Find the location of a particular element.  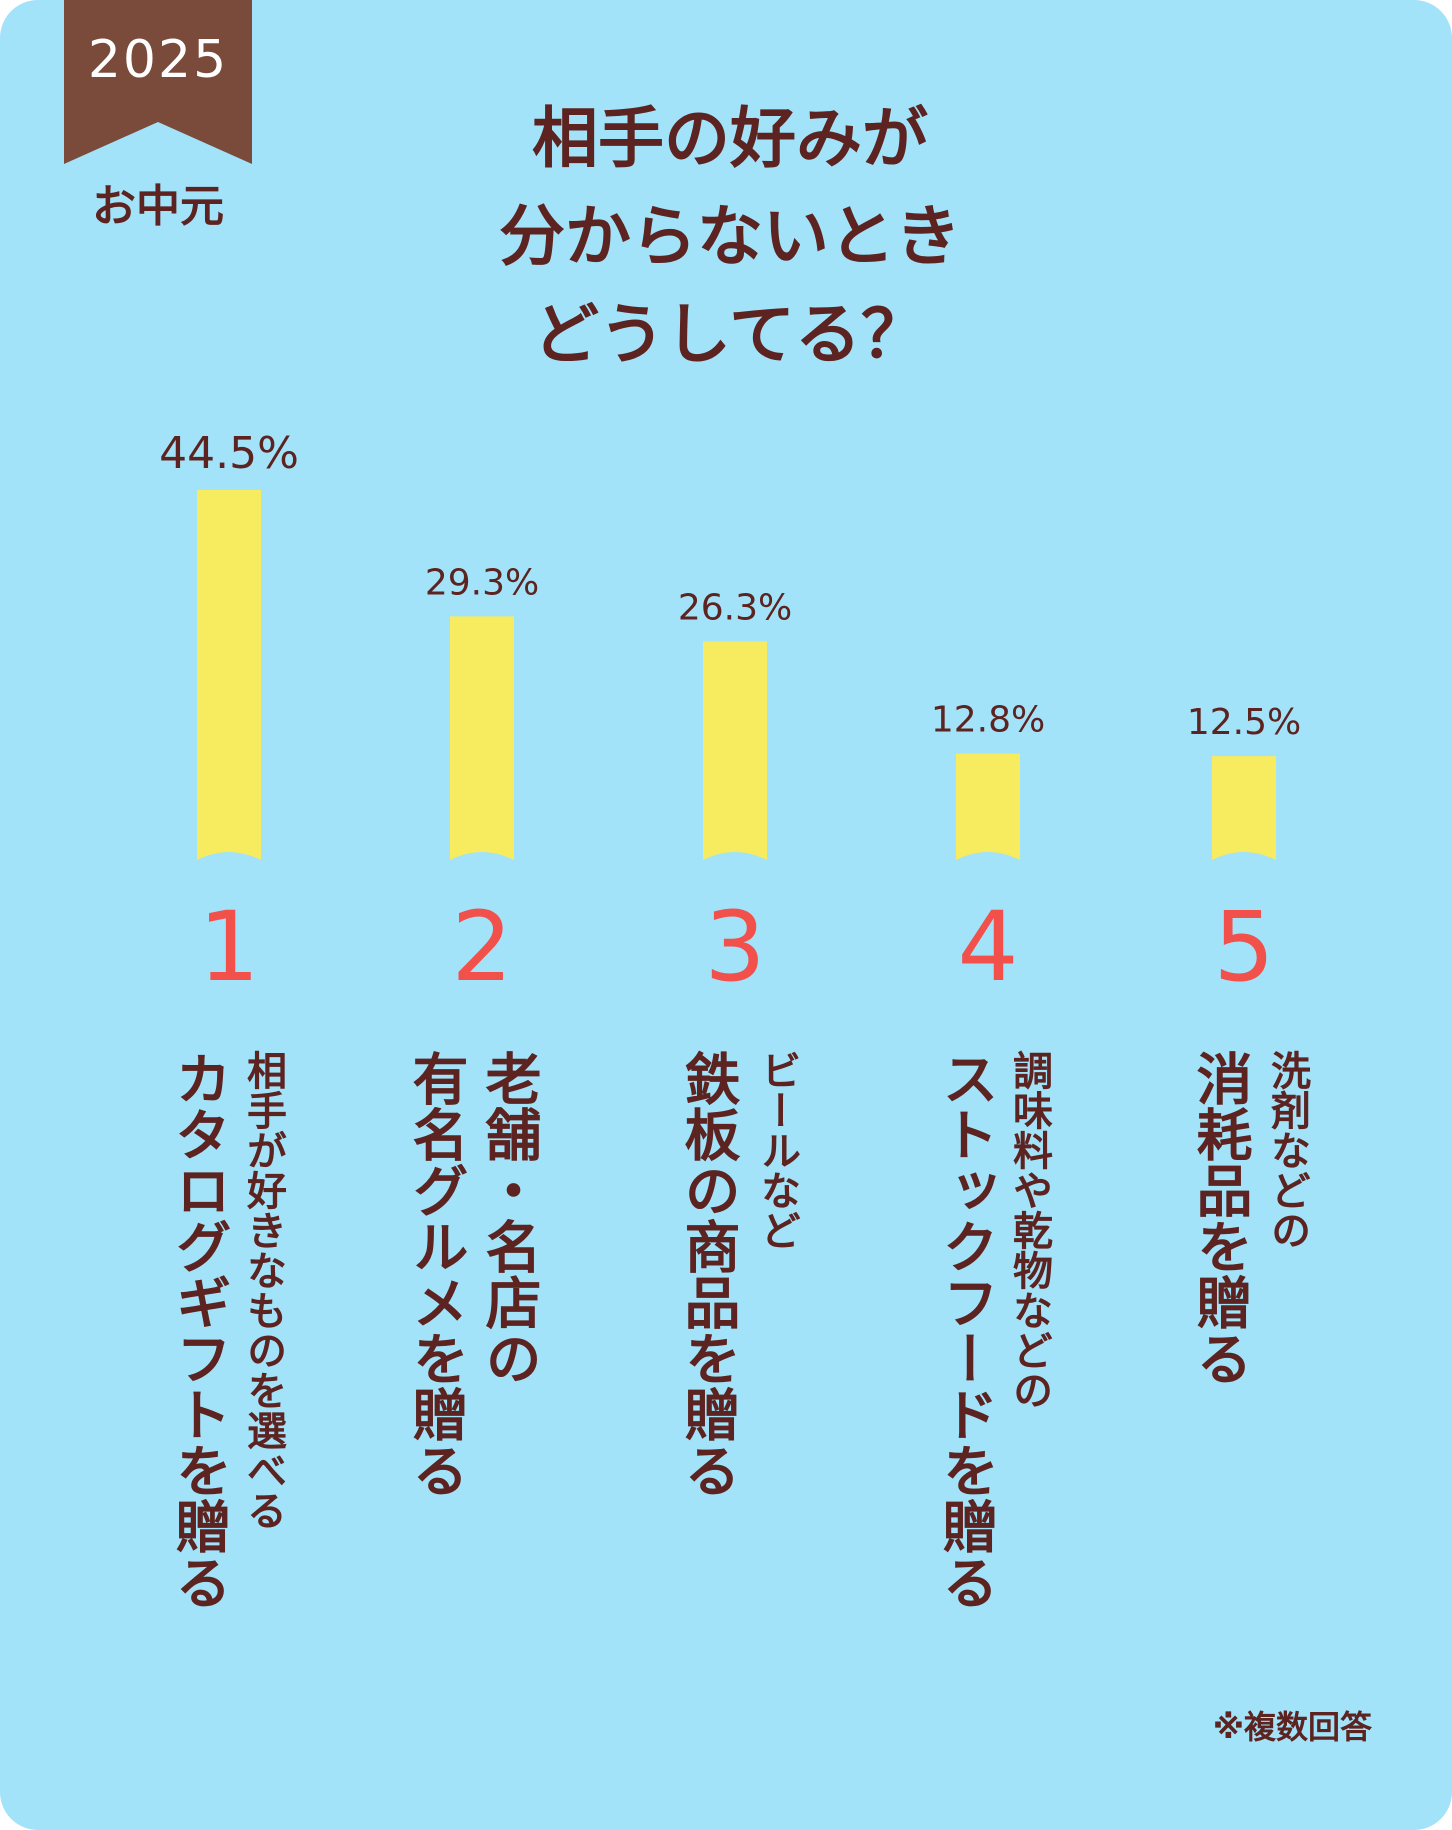

answer-1-line2: カタログギフトを贈る is located at coordinates (198, 1330).